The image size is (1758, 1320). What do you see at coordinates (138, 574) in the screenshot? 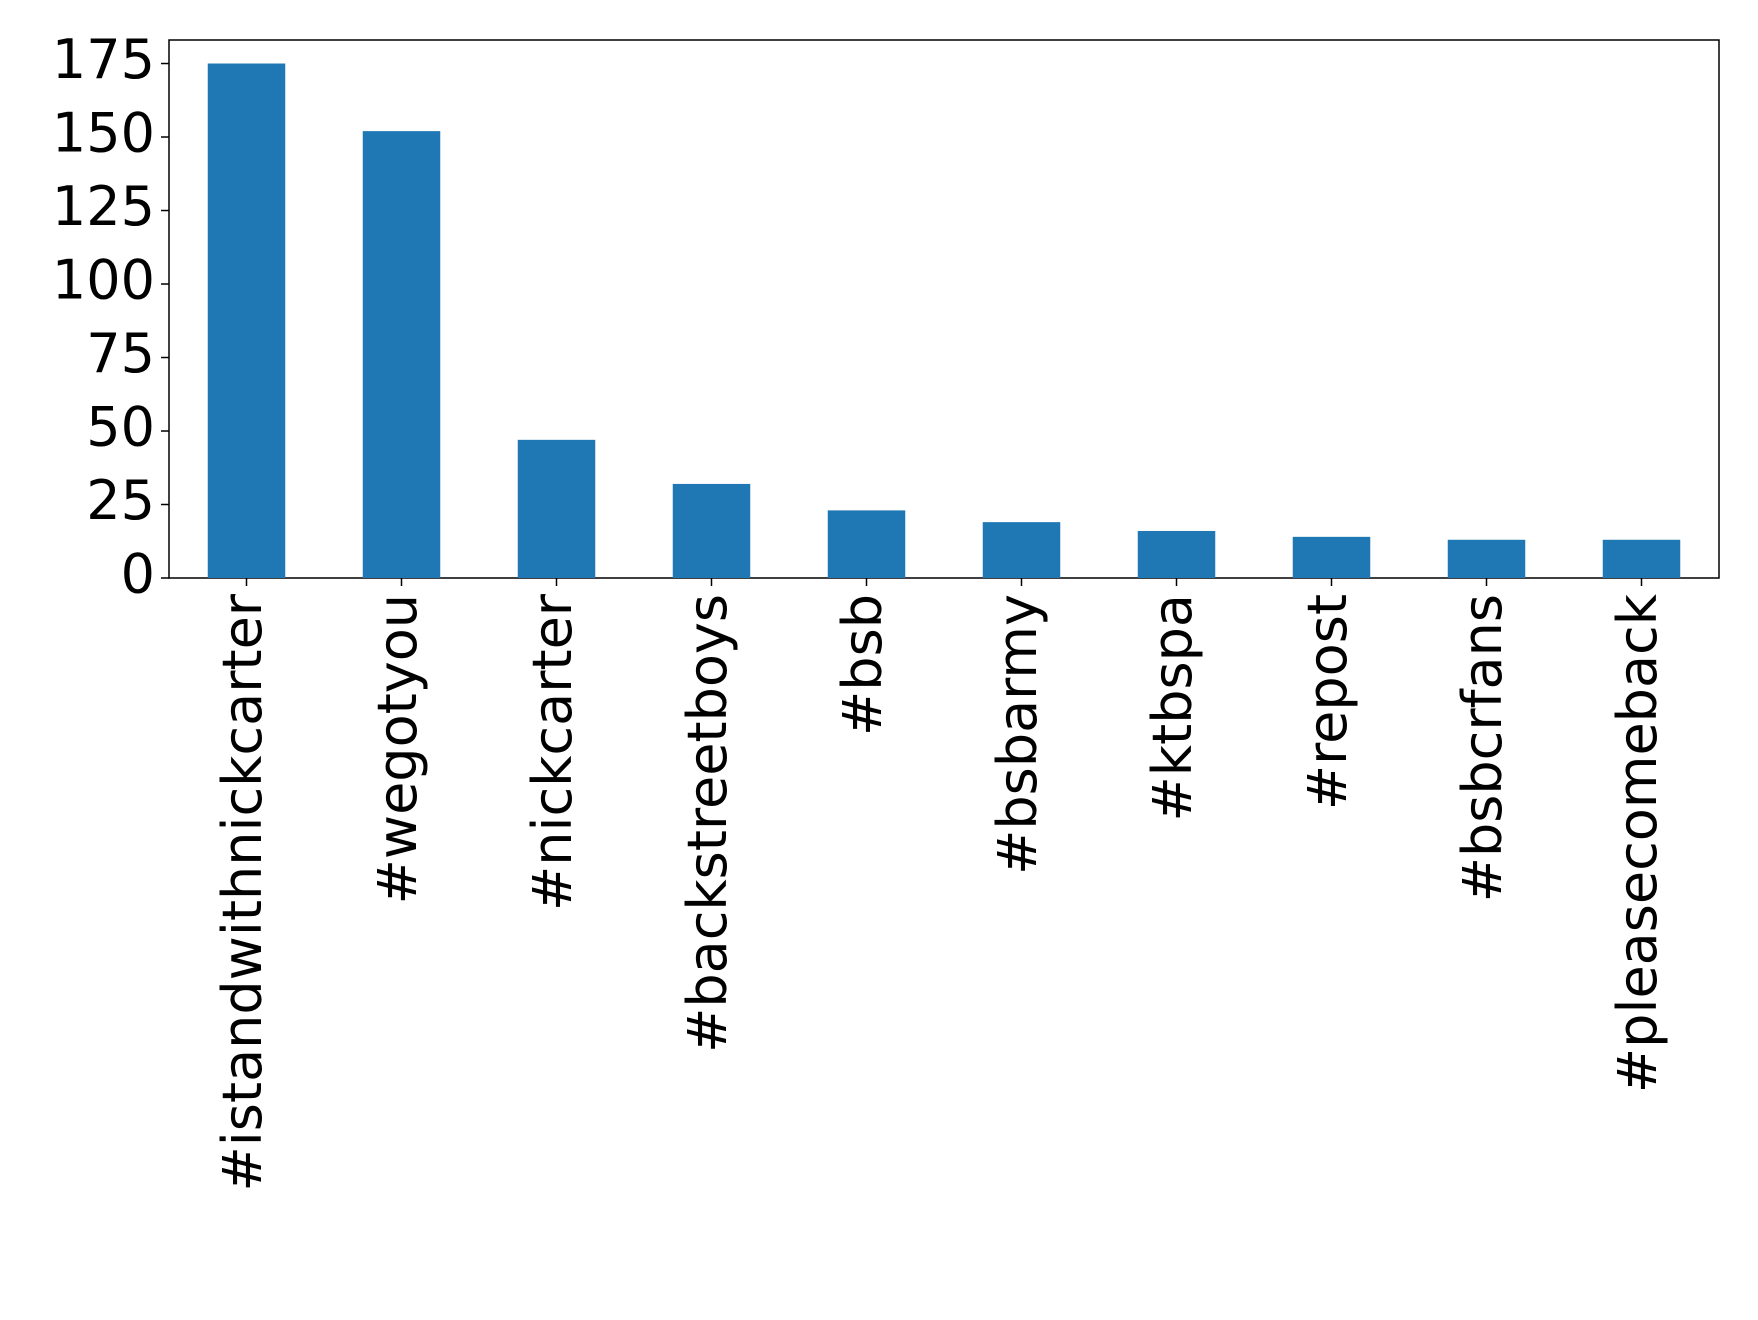
I see `y-tick-label: 0` at bounding box center [138, 574].